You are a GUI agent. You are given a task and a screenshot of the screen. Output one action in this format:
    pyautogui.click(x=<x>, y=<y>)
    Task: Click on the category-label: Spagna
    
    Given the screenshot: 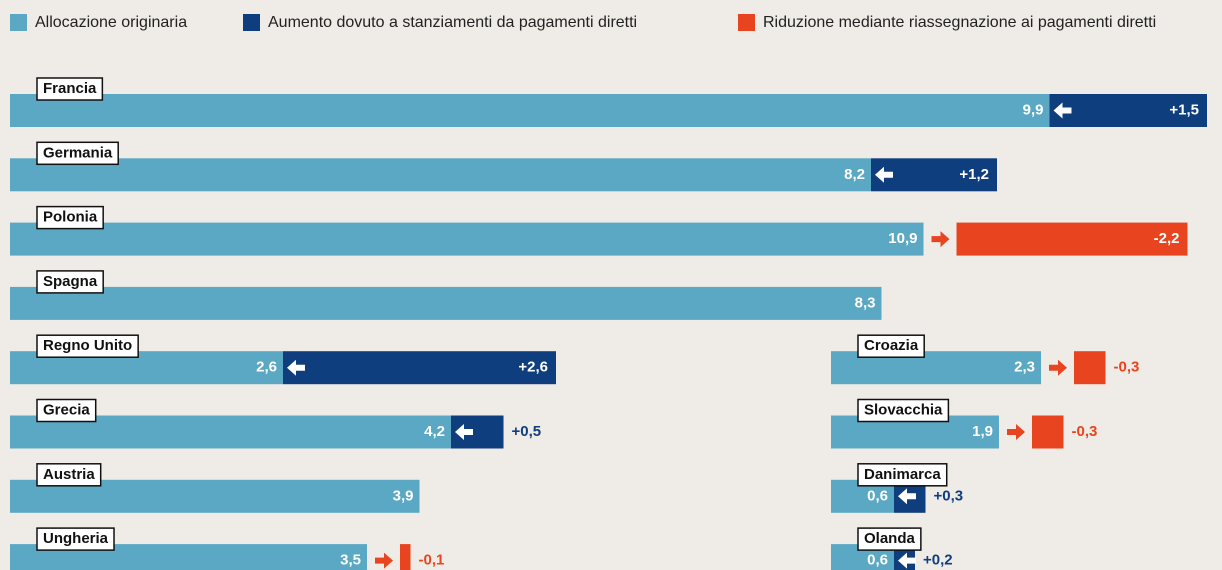 What is the action you would take?
    pyautogui.click(x=70, y=281)
    